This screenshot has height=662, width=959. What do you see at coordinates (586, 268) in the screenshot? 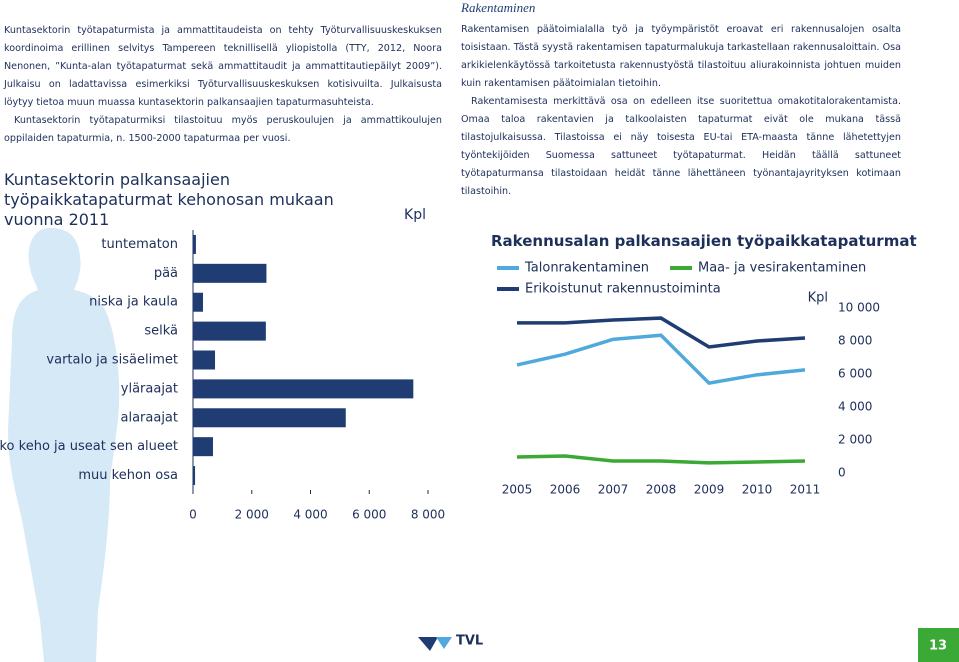
I see `legend-label: Talonrakentaminen` at bounding box center [586, 268].